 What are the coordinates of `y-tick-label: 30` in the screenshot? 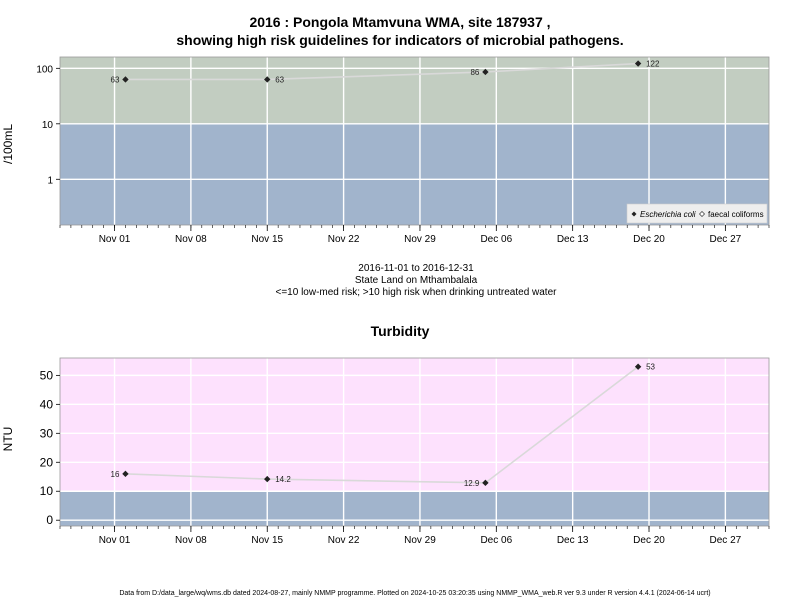 It's located at (47, 433).